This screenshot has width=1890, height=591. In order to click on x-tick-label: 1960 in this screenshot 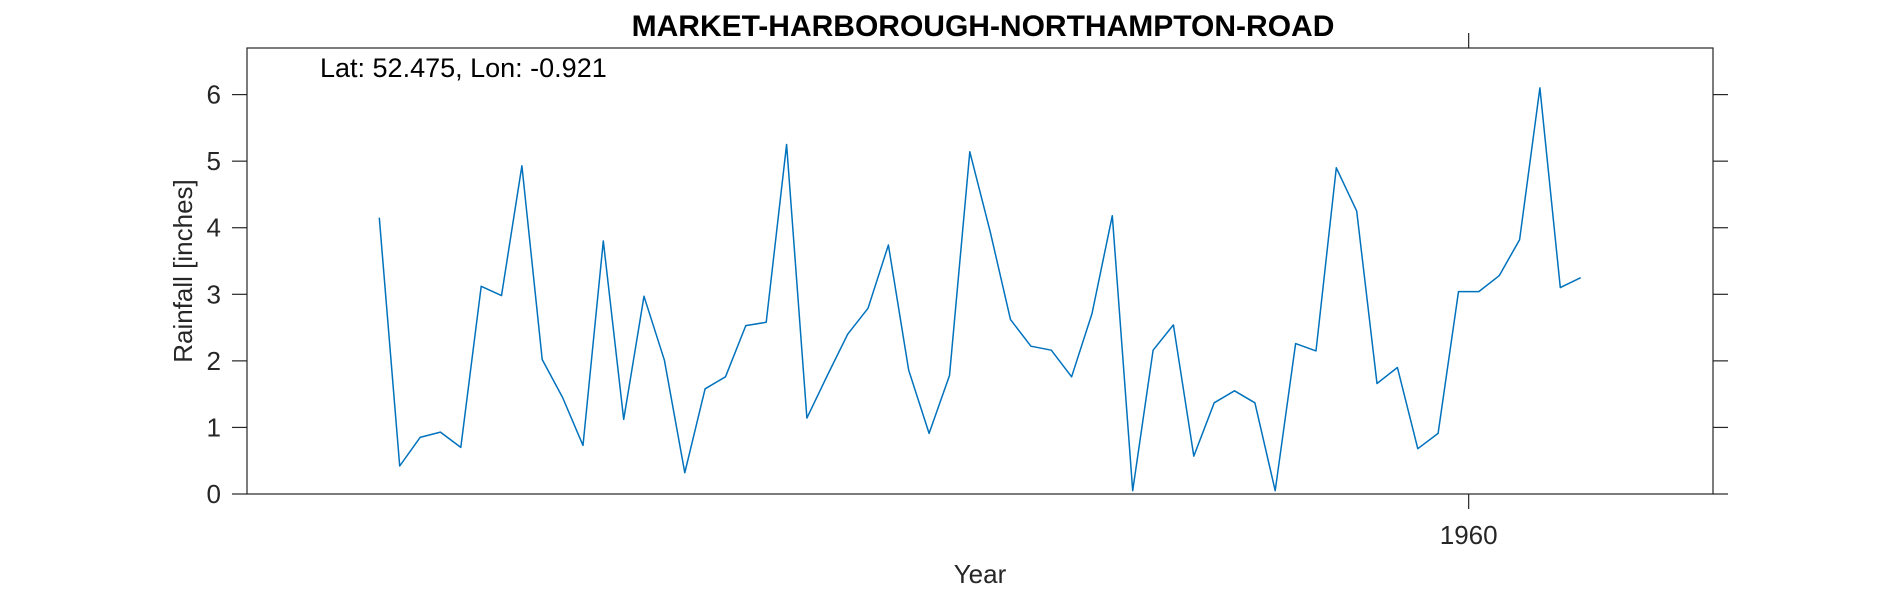, I will do `click(1469, 535)`.